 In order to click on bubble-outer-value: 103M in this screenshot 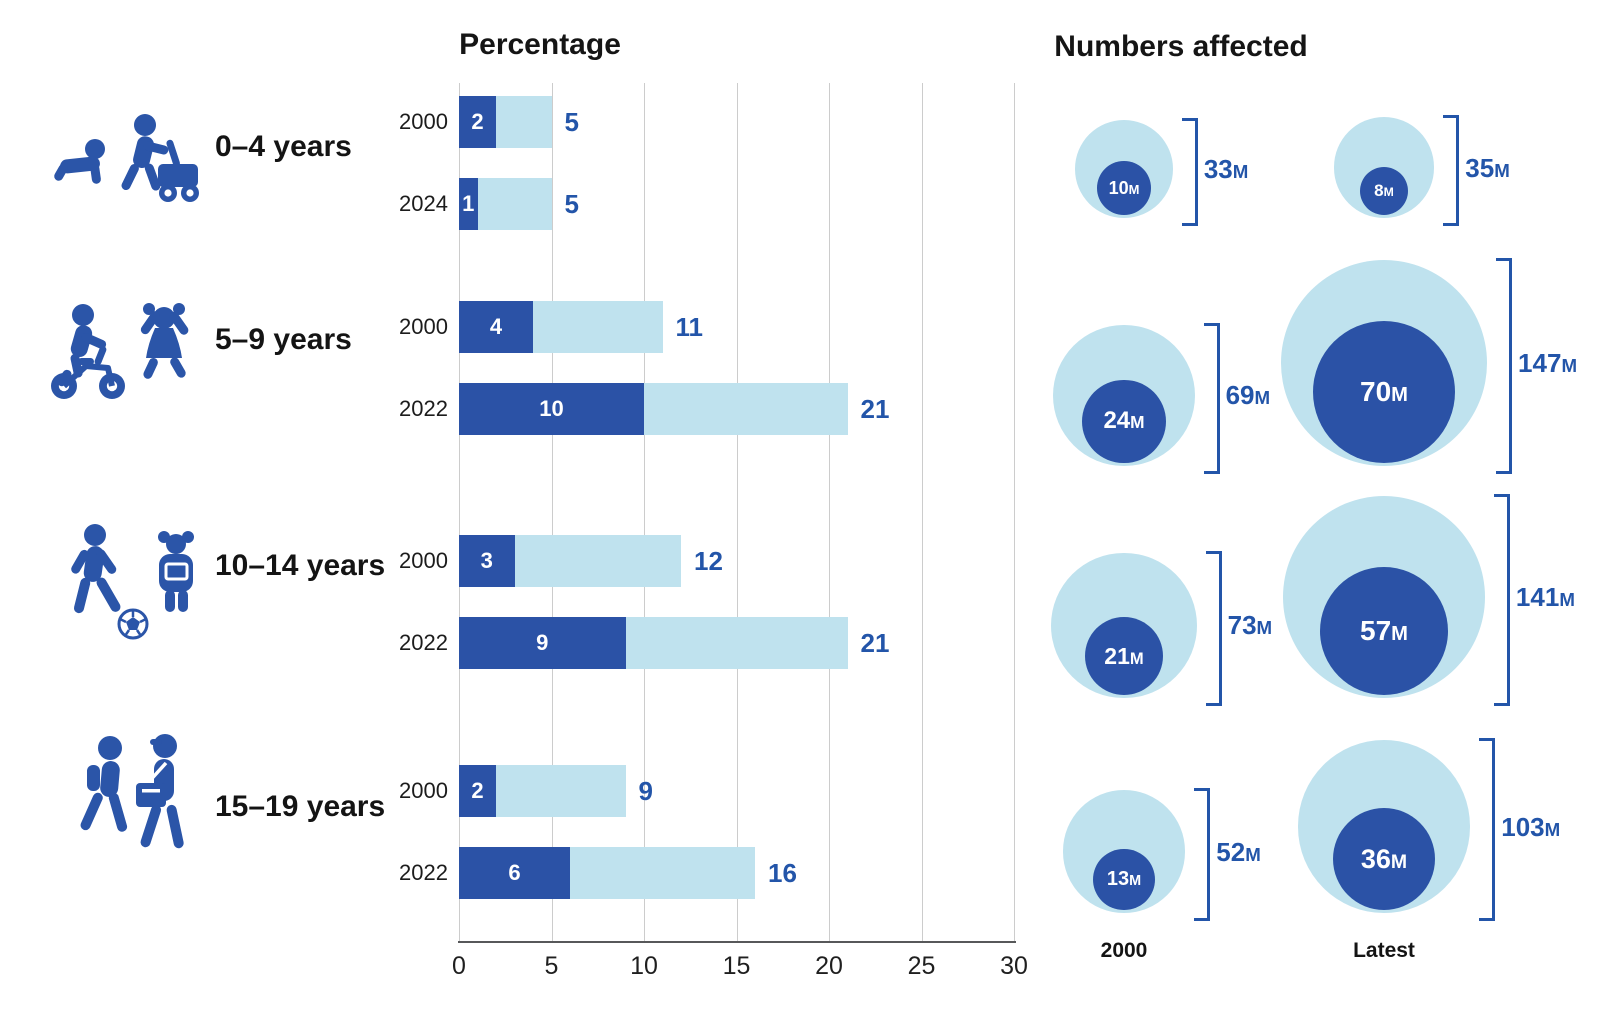, I will do `click(1530, 828)`.